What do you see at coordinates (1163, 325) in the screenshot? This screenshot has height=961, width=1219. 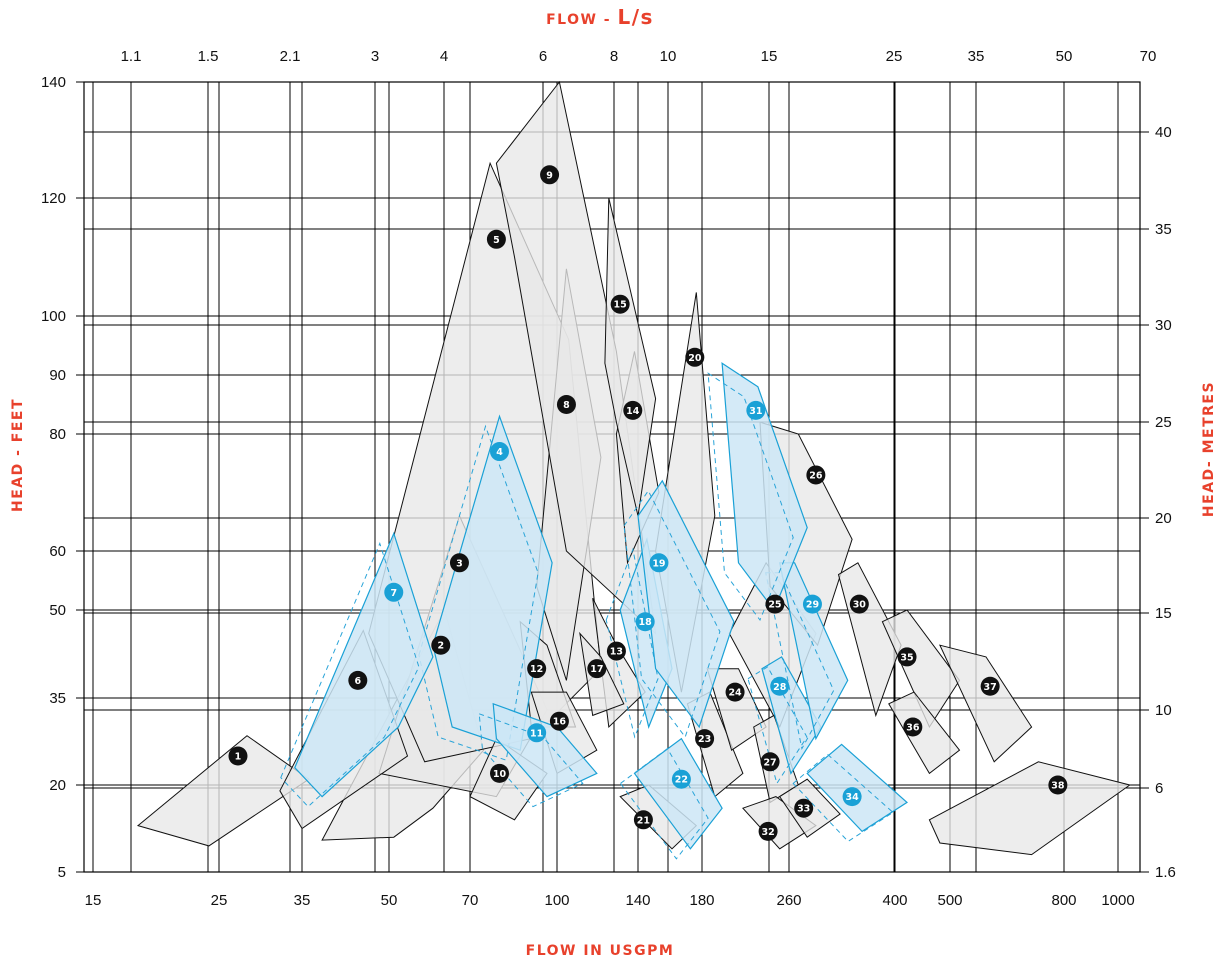 I see `y-right-tick-label: 30` at bounding box center [1163, 325].